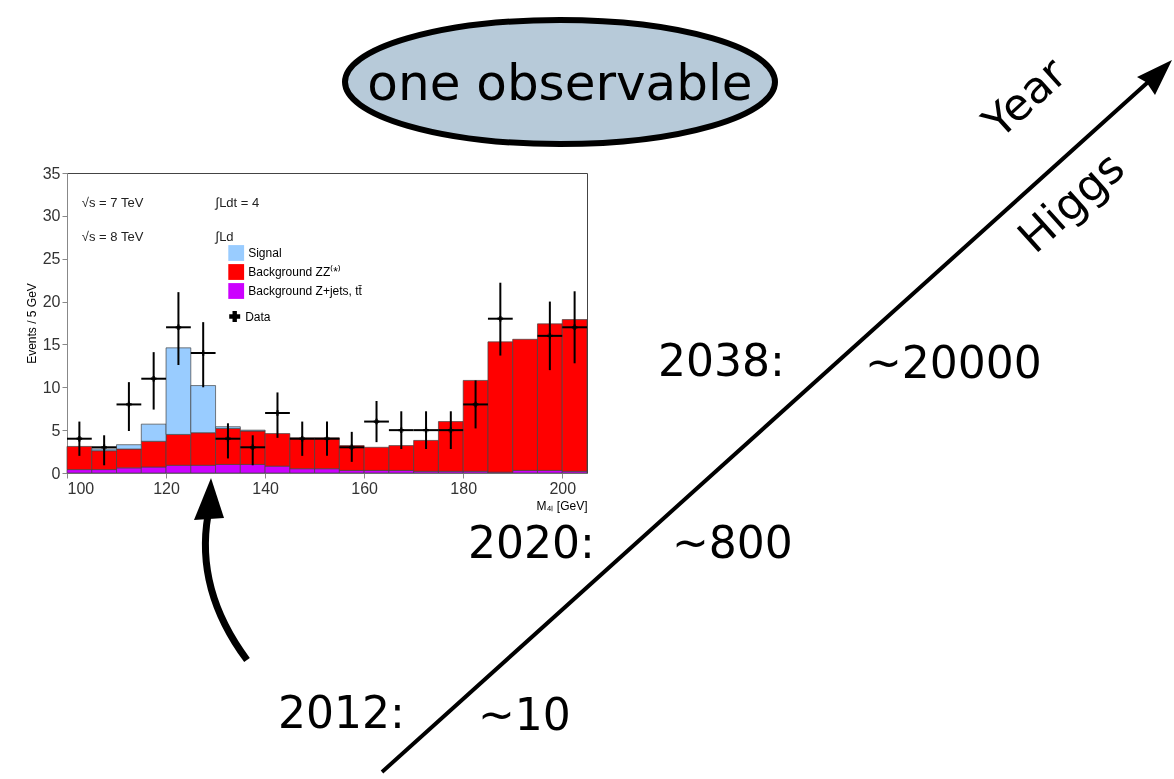  Describe the element at coordinates (1024, 97) in the screenshot. I see `text: Year` at that location.